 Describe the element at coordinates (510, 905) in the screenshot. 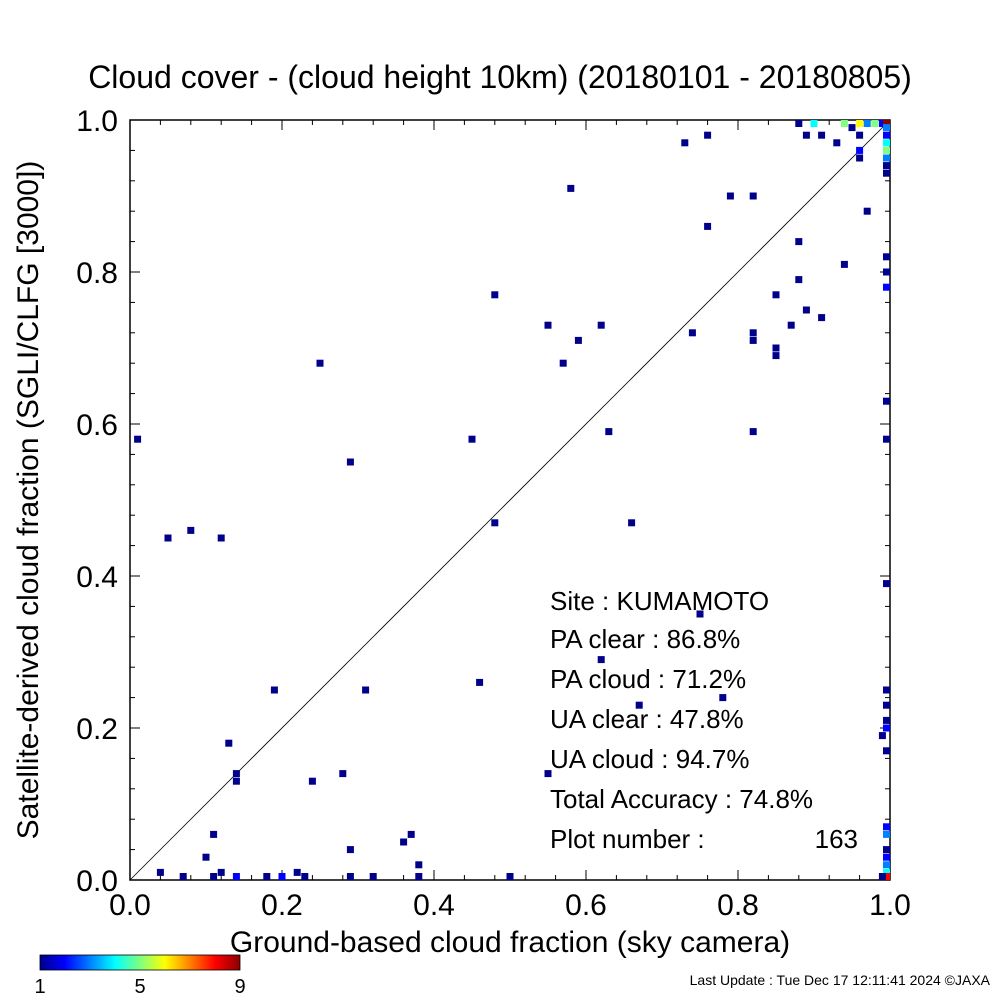

I see `x-tick-labels: 0.0 0.2 0.4 0.6 0.8 1.0` at that location.